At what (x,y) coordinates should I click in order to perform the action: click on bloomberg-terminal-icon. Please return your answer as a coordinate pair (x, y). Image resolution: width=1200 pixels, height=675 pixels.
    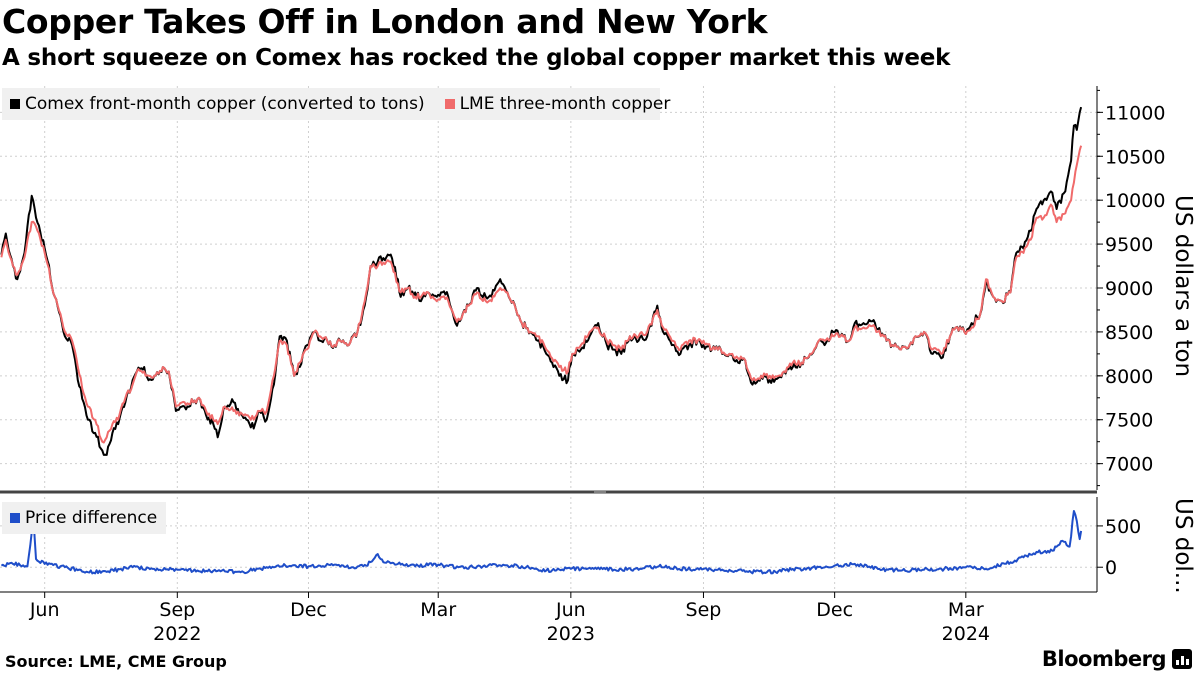
    Looking at the image, I should click on (1182, 659).